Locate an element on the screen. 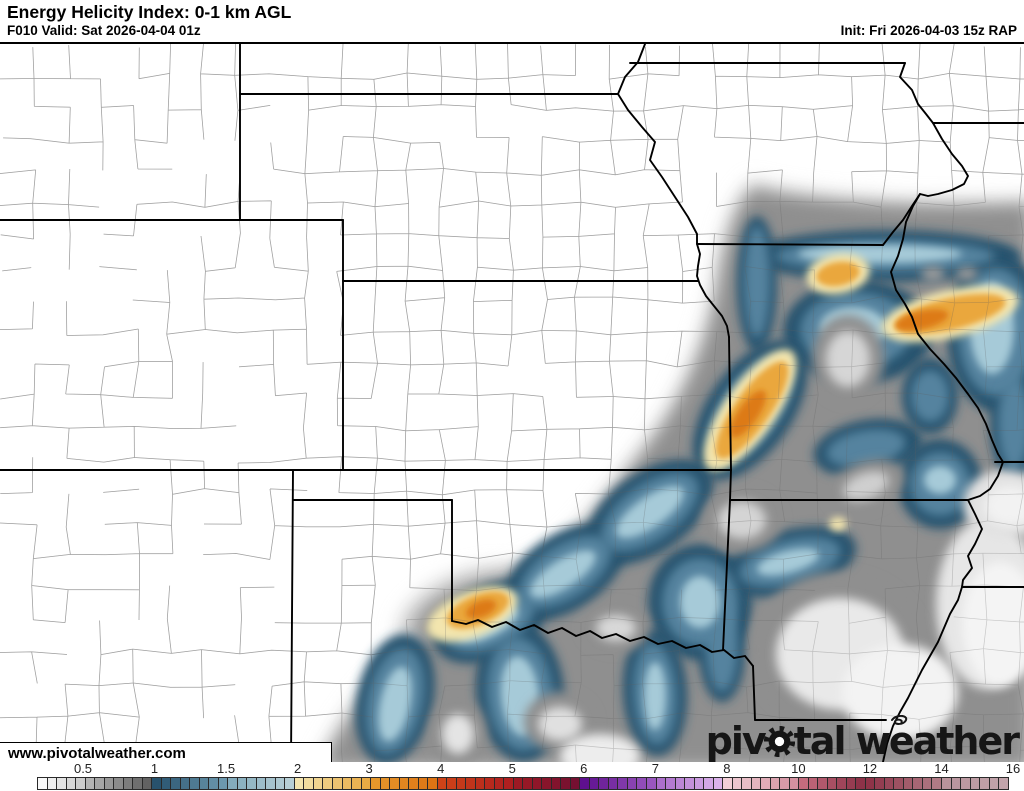 The image size is (1024, 791). colorbar-swatches is located at coordinates (523, 783).